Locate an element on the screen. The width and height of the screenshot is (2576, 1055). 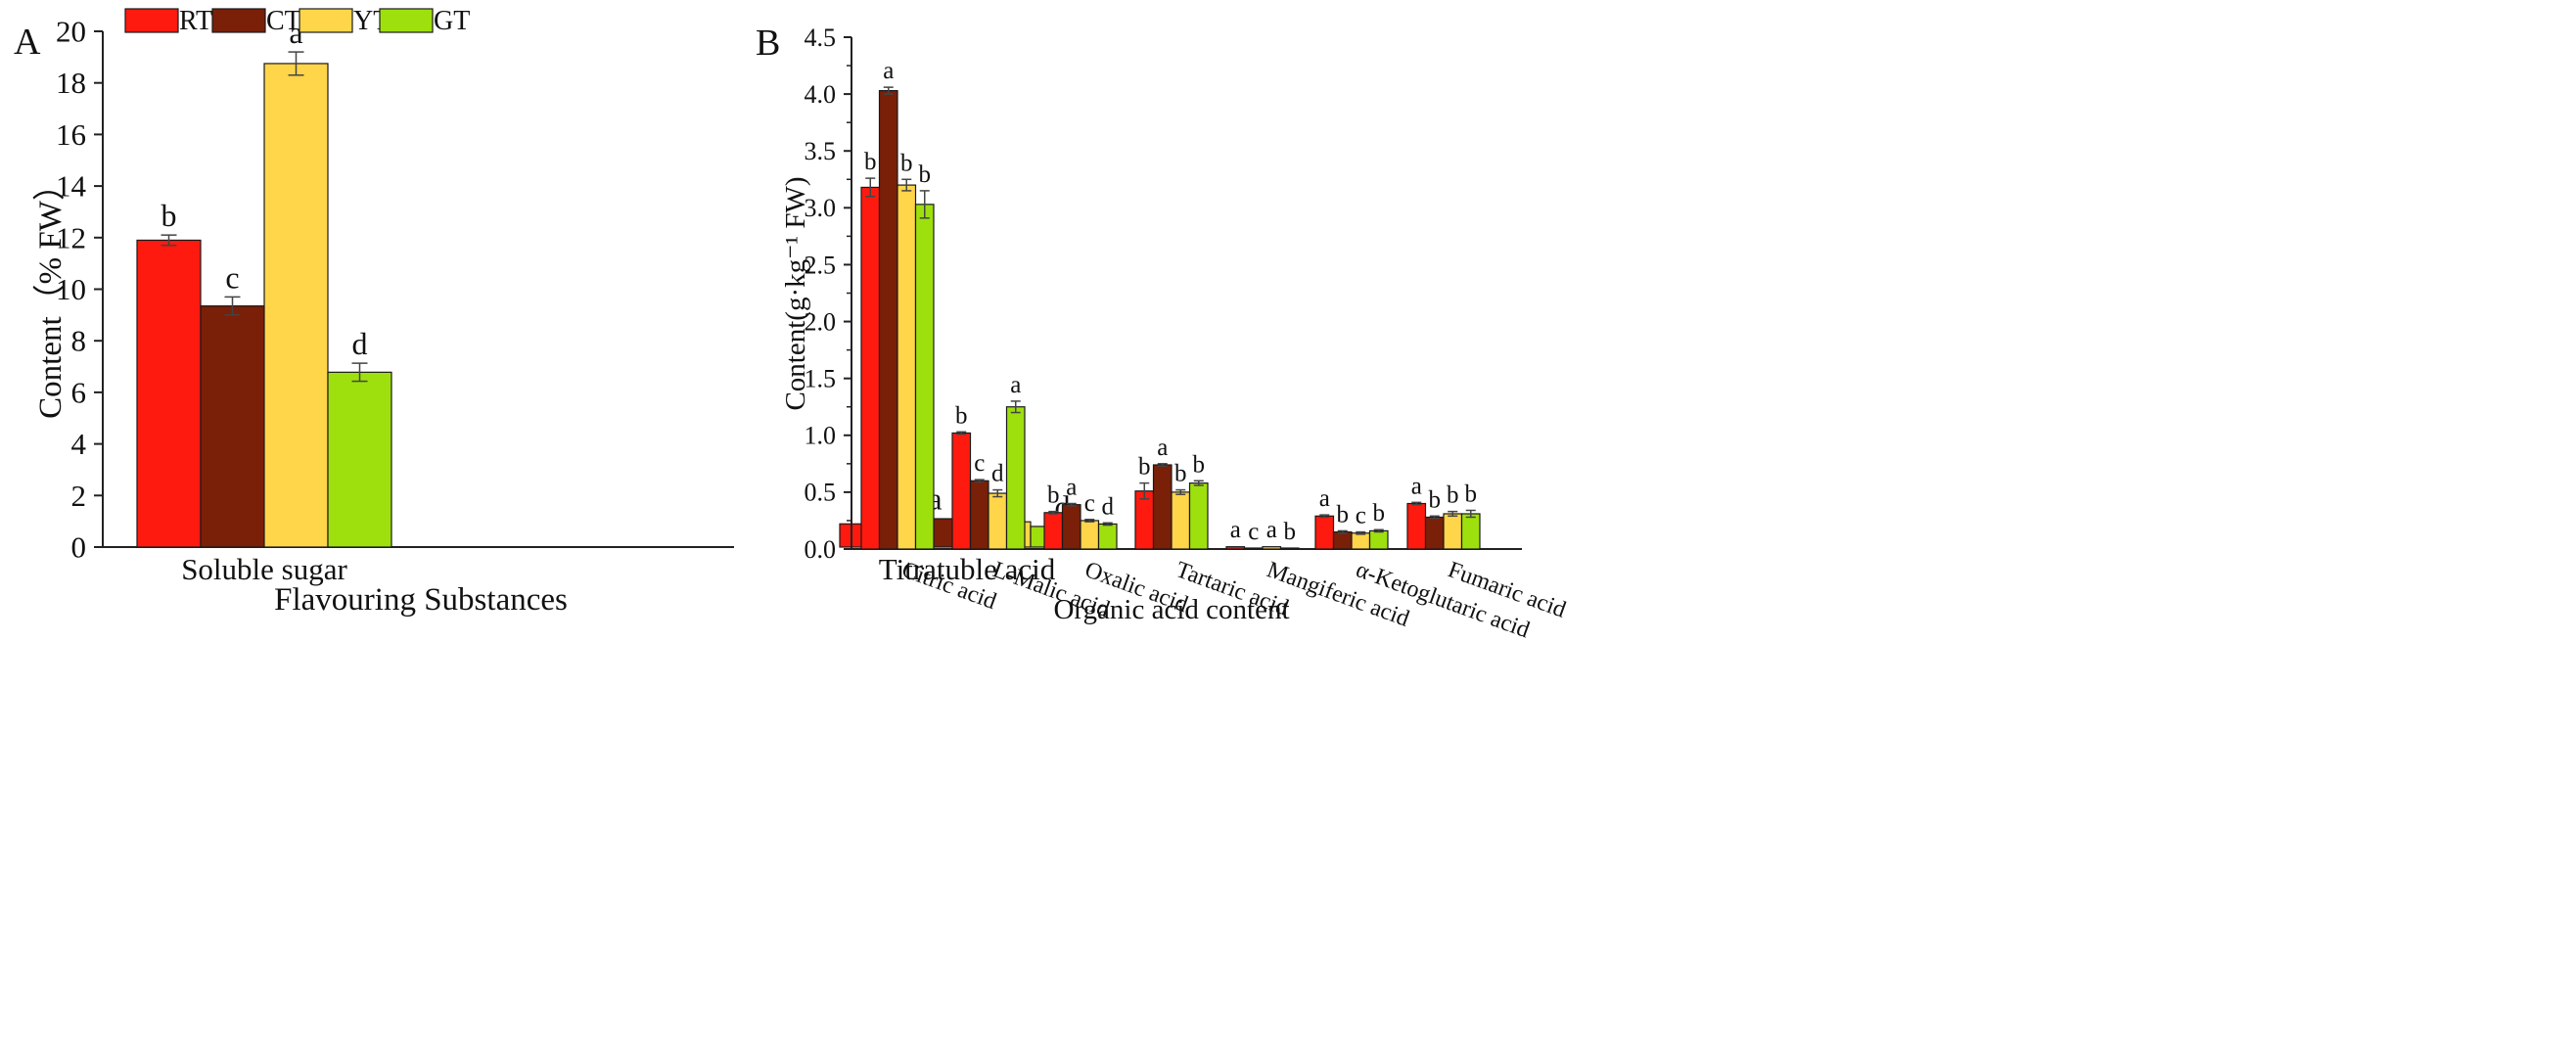
bar-rt-l-malic-acid is located at coordinates (962, 491).